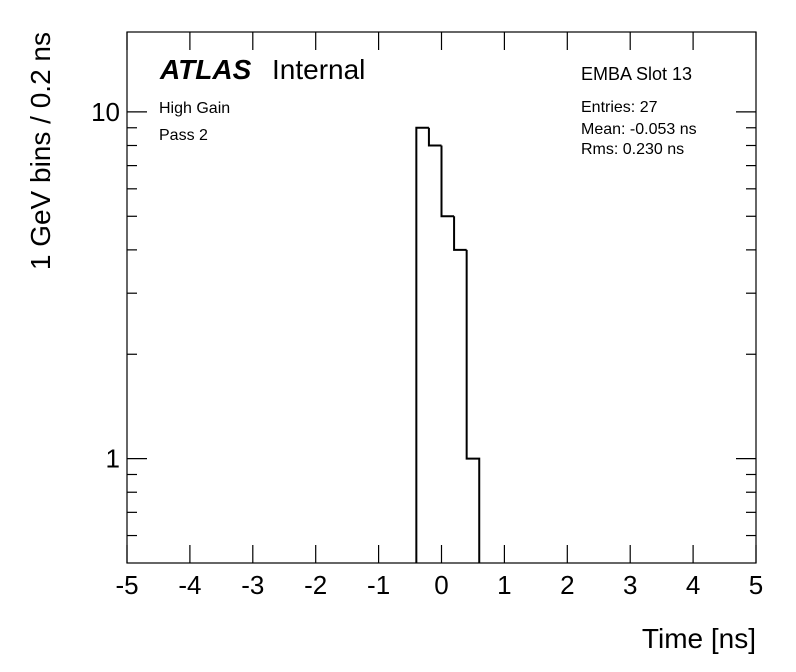  I want to click on x-tick-label: -4, so click(189, 585).